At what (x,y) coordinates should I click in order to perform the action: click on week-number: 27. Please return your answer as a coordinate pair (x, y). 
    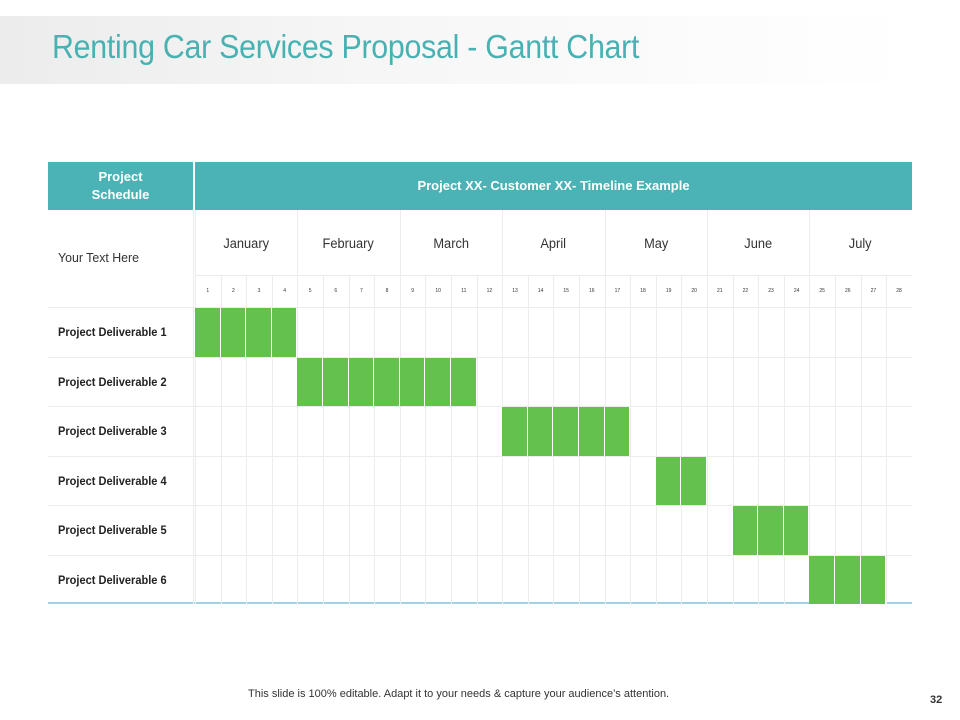
    Looking at the image, I should click on (873, 291).